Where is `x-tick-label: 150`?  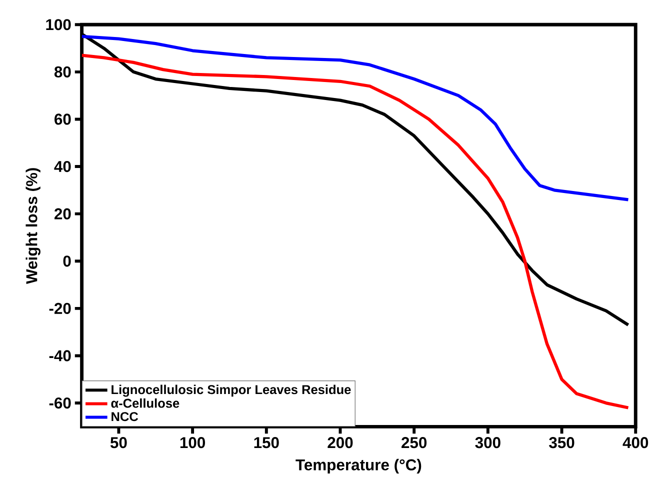 x-tick-label: 150 is located at coordinates (266, 442).